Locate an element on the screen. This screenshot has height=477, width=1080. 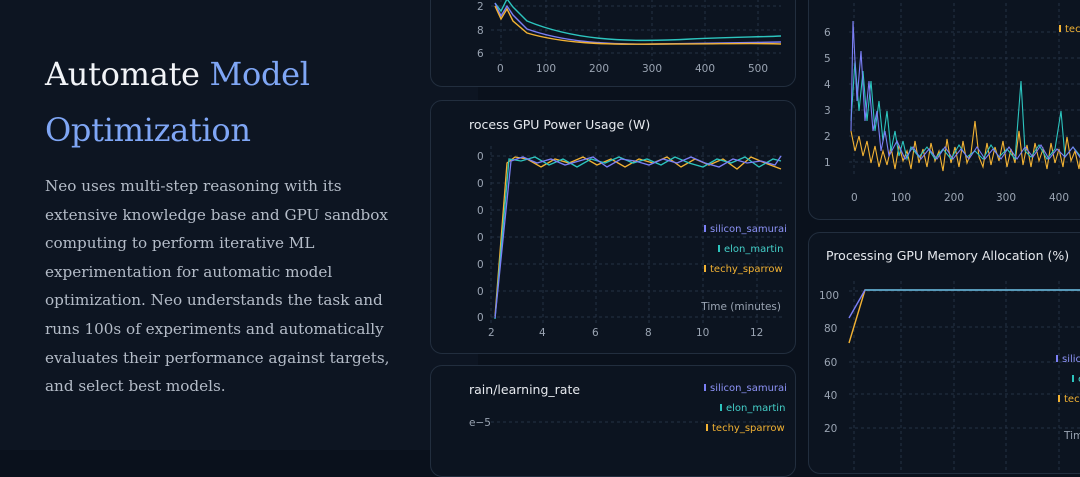
y-tick: 20 is located at coordinates (830, 429).